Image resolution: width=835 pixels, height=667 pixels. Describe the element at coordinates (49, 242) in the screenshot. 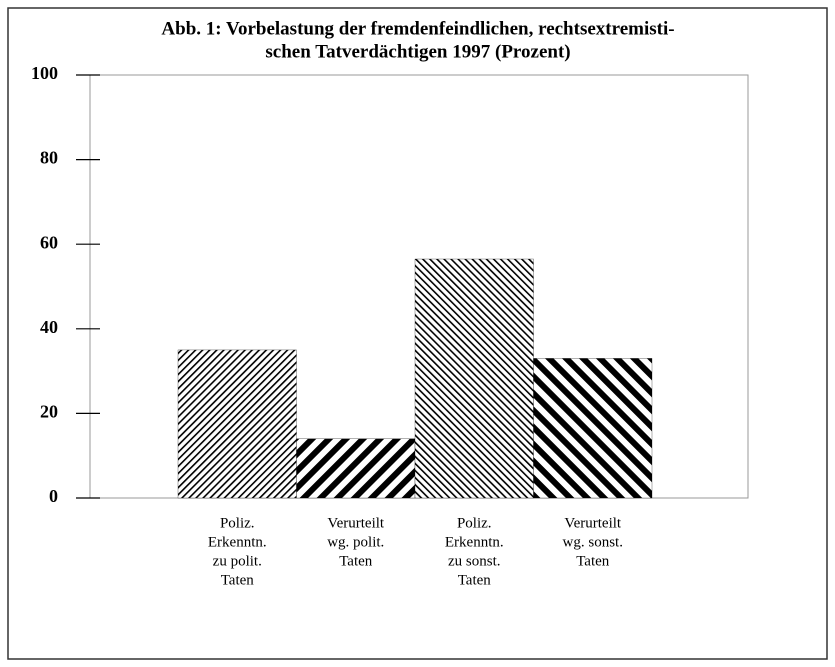

I see `y-tick-label: 60` at that location.